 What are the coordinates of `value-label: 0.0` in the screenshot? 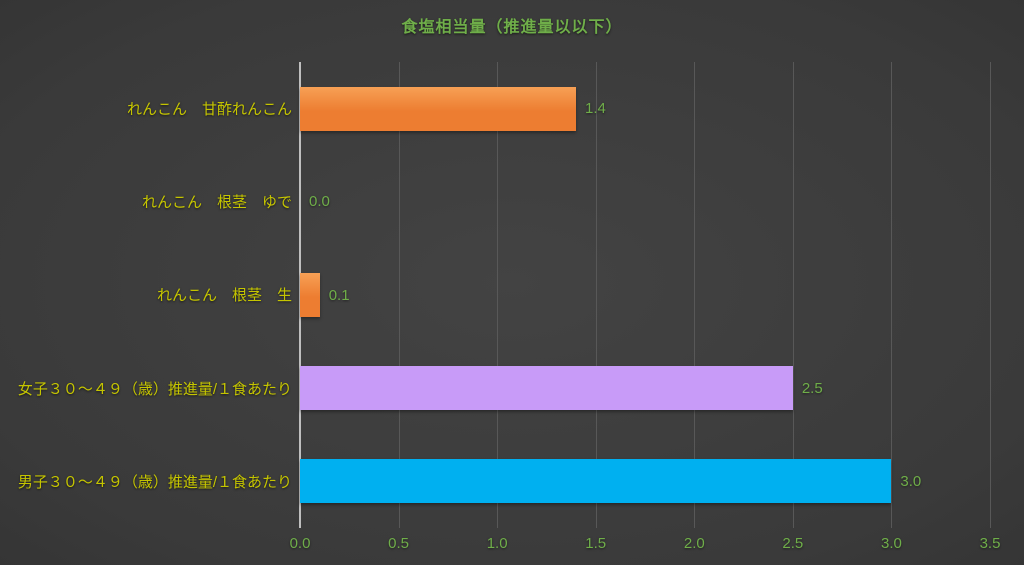 It's located at (319, 202).